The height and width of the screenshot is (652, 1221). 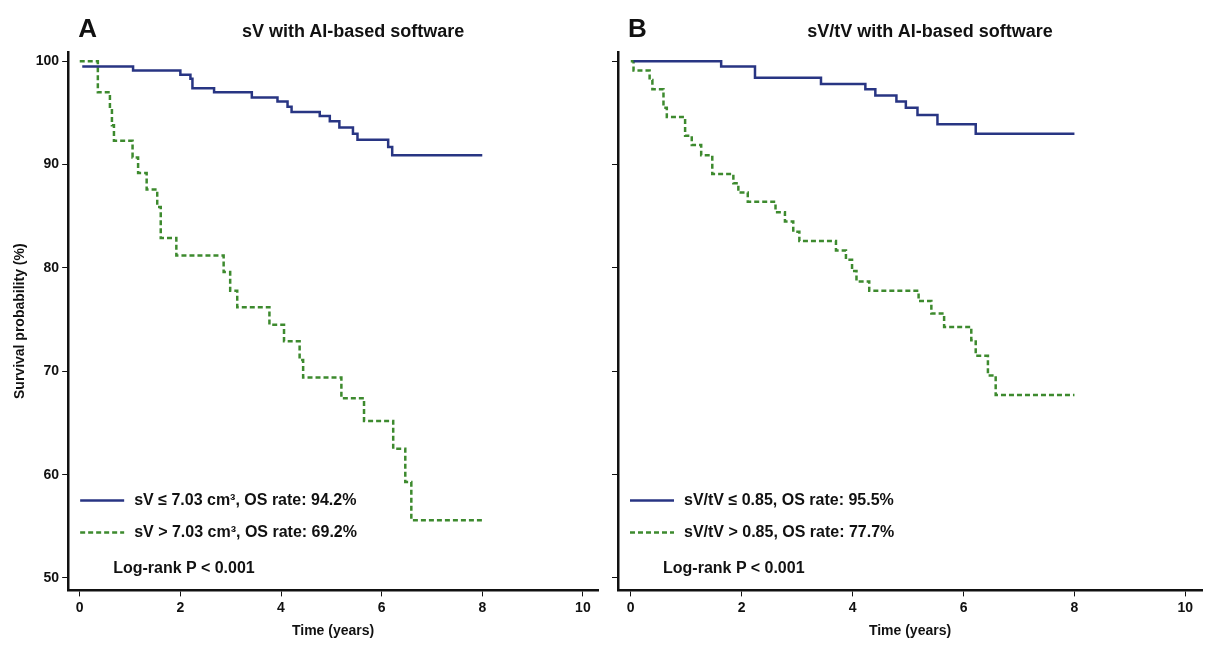 I want to click on legend-label: sV/tV > 0.85, OS rate: 77.7%, so click(x=789, y=531).